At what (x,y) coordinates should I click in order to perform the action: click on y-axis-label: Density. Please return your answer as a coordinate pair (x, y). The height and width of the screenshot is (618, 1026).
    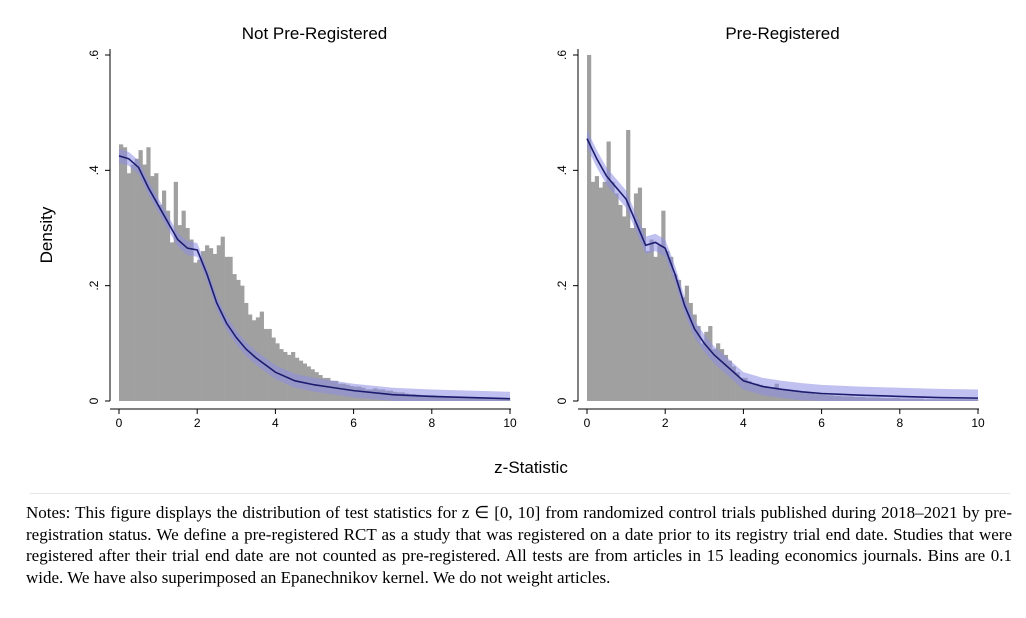
    Looking at the image, I should click on (46, 234).